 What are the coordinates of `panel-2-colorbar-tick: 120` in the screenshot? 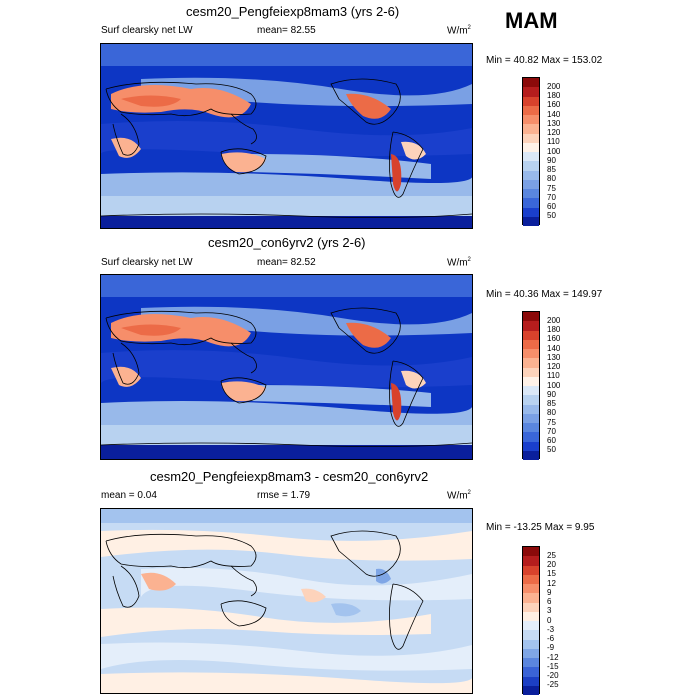 It's located at (554, 366).